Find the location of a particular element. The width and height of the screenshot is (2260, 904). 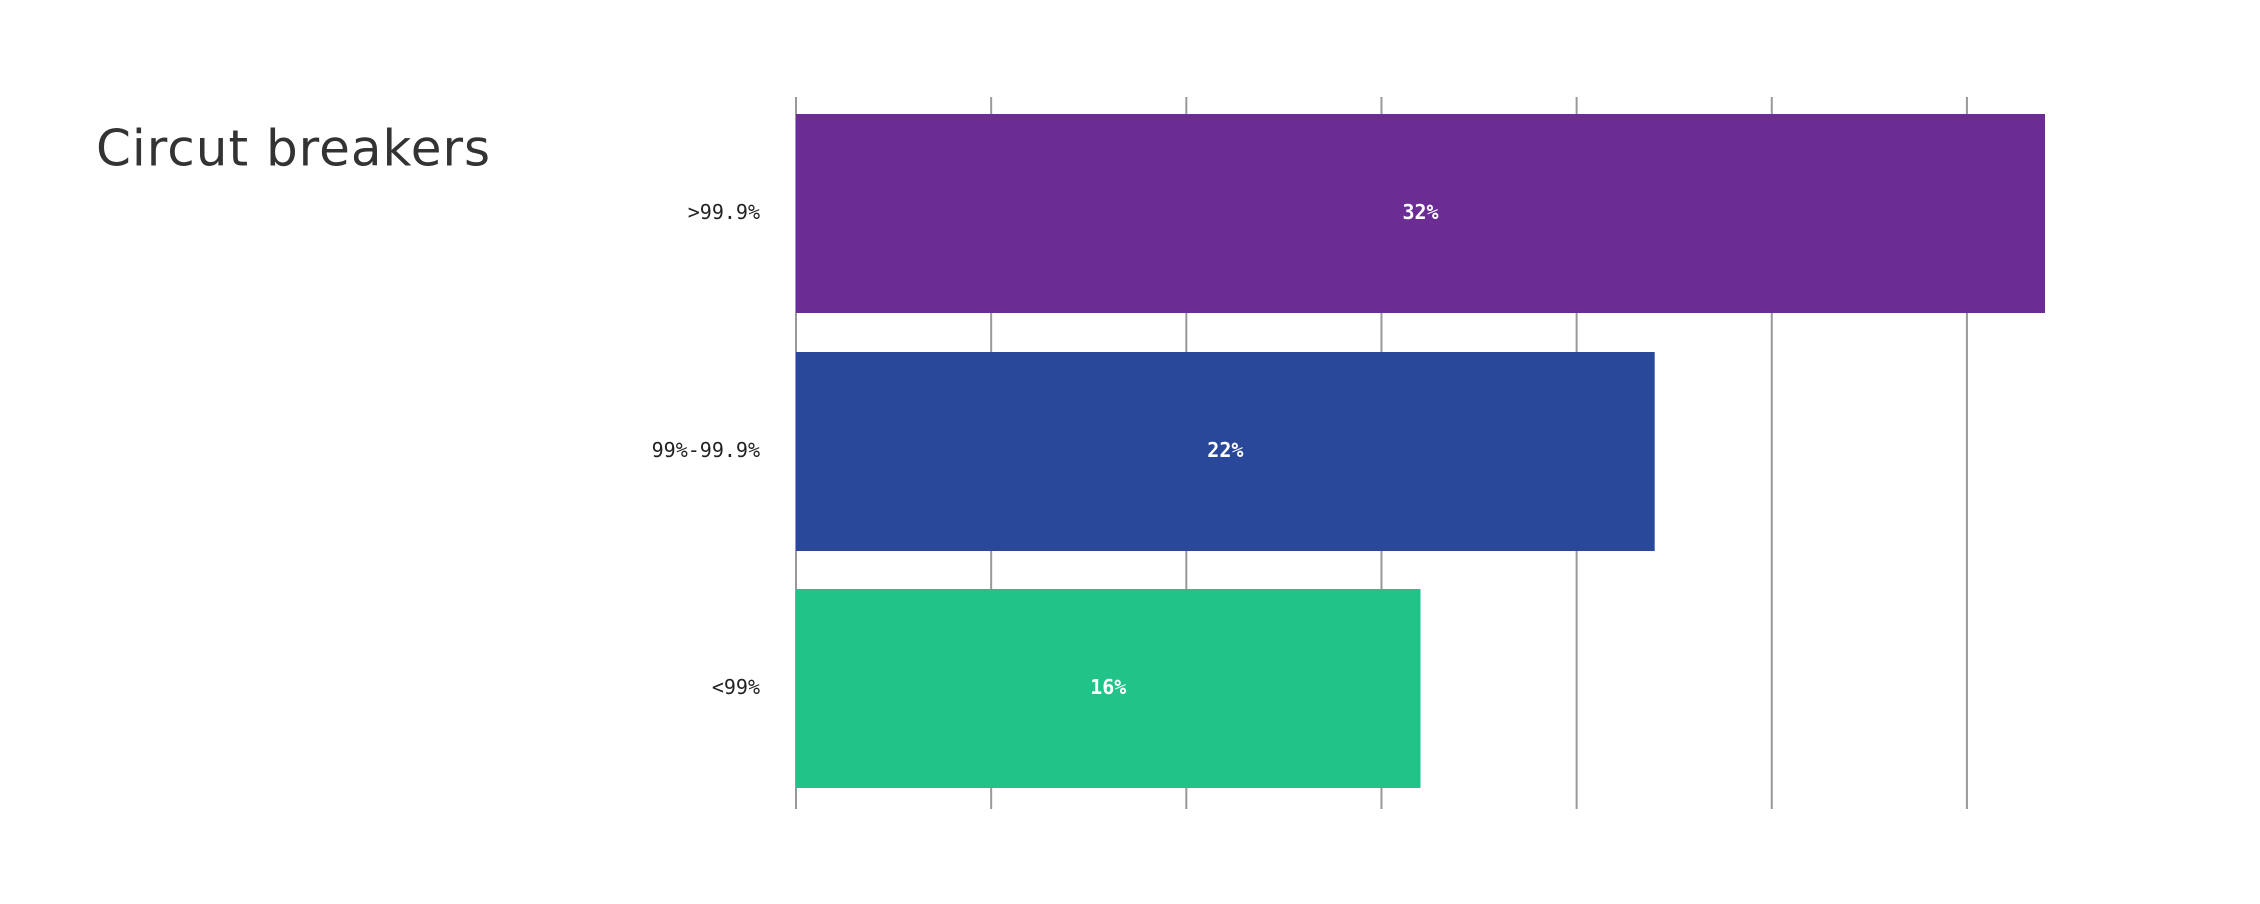

value-label: 22% is located at coordinates (1225, 450).